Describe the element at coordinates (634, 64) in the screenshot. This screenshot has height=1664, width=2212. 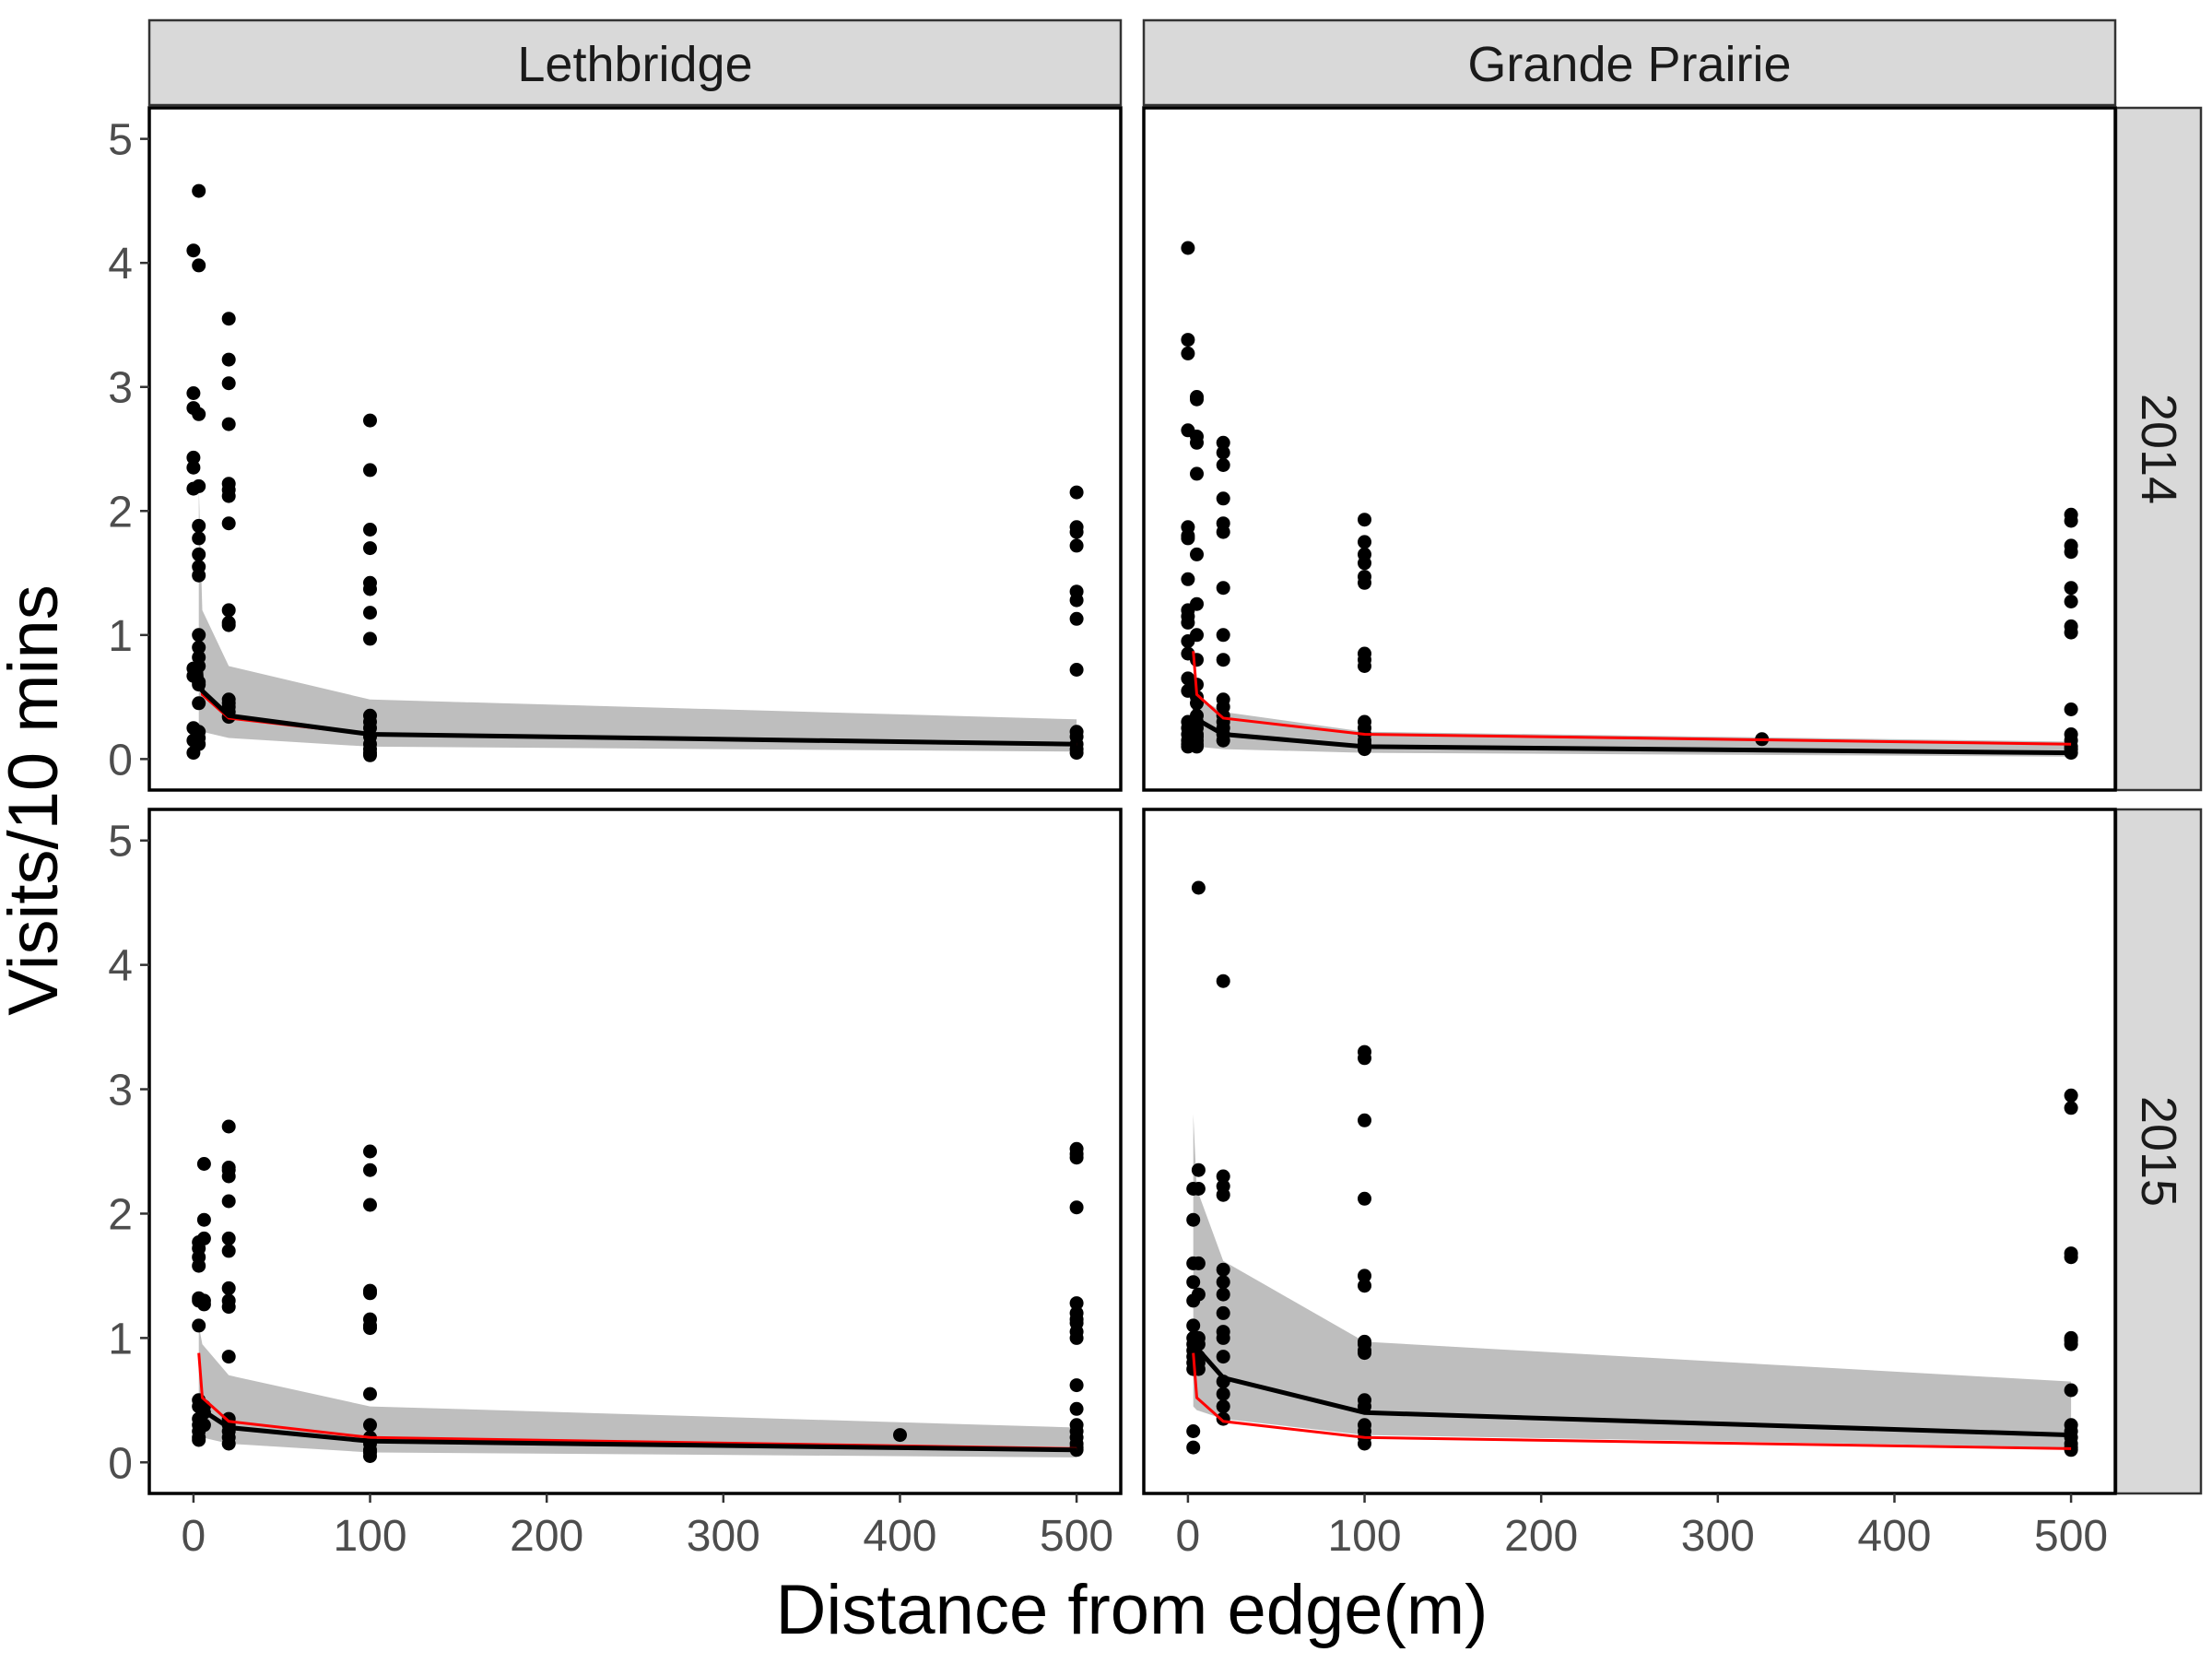
I see `strip-col-1-label: Lethbridge` at that location.